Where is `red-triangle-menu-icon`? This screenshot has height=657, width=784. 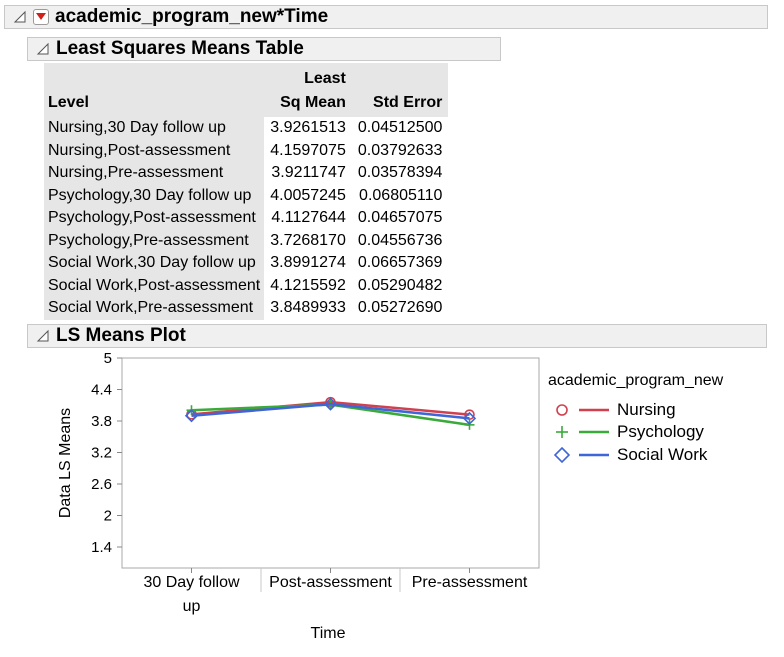
red-triangle-menu-icon is located at coordinates (41, 17).